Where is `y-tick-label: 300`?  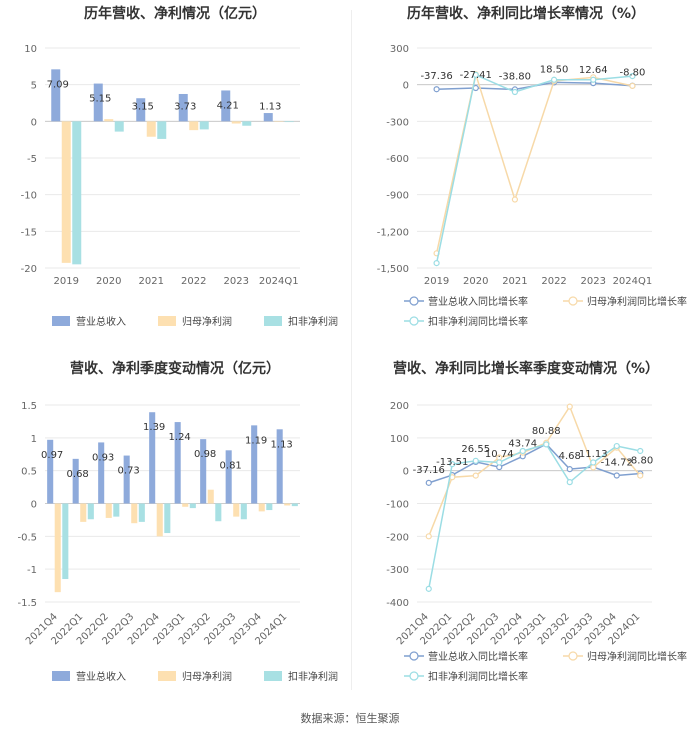
y-tick-label: 300 is located at coordinates (399, 49).